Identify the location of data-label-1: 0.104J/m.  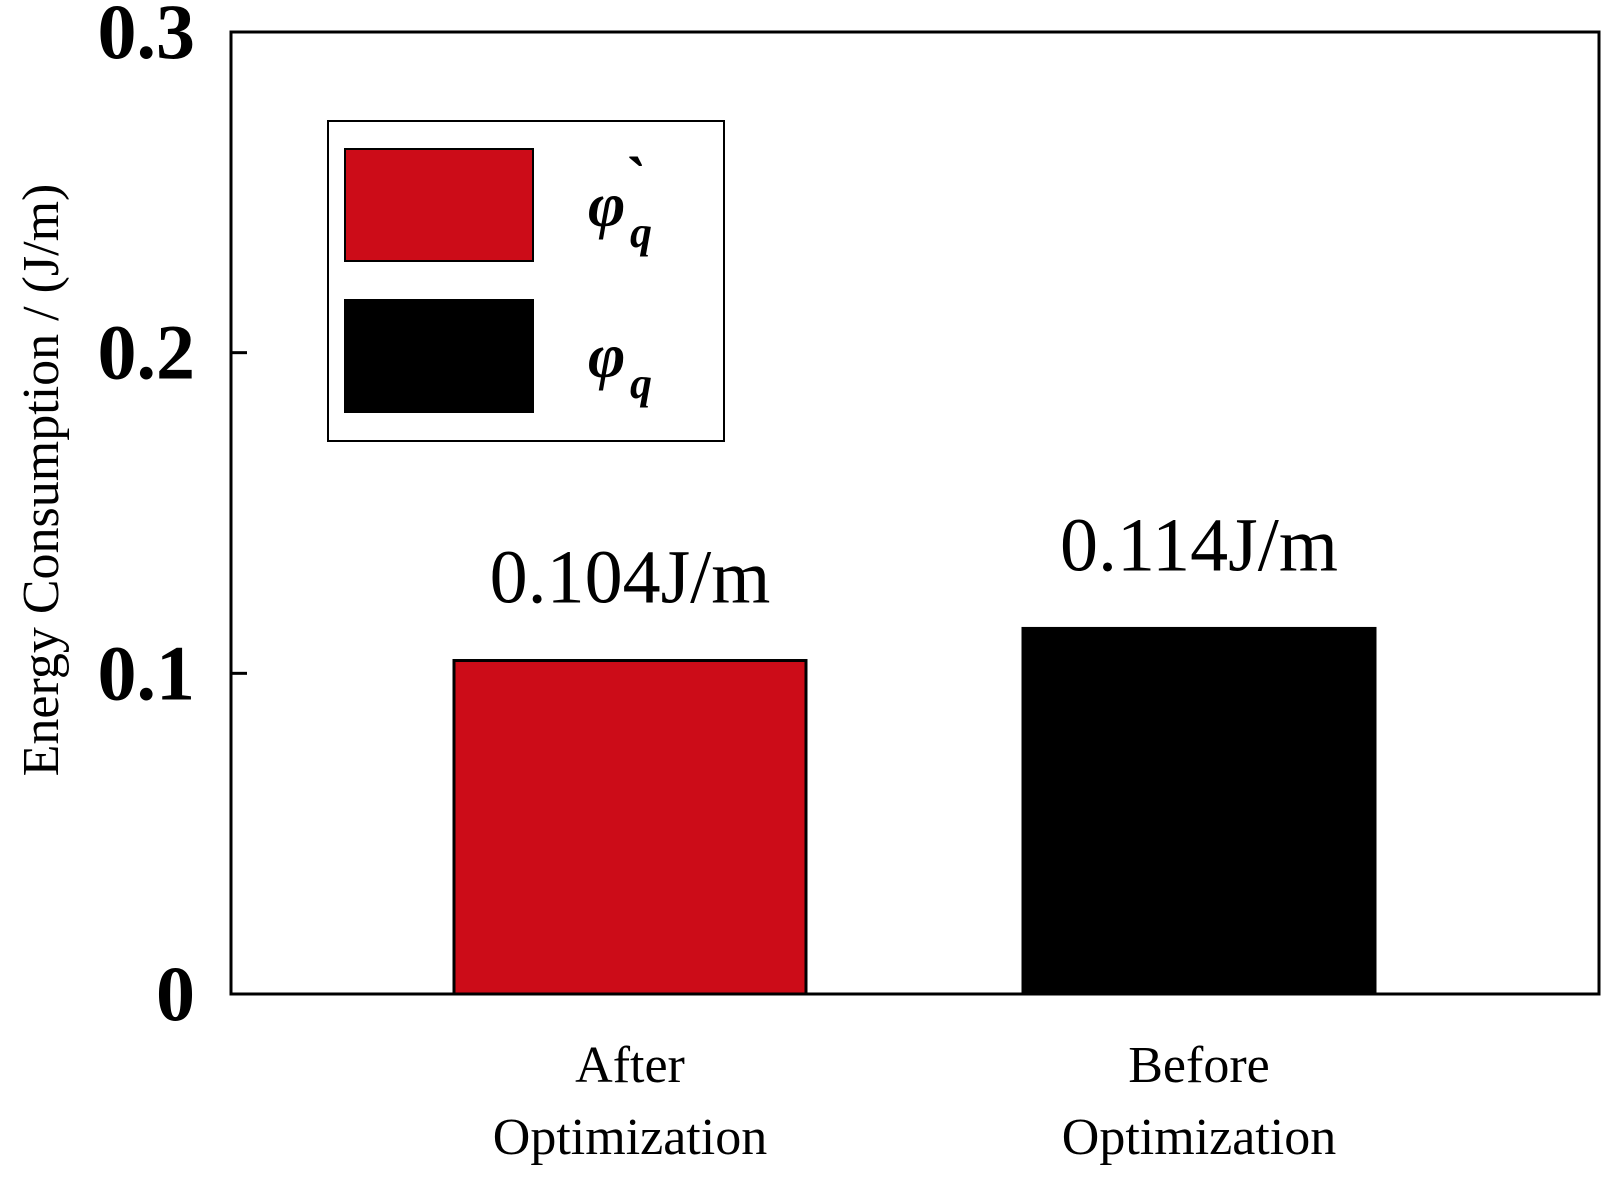
(630, 578).